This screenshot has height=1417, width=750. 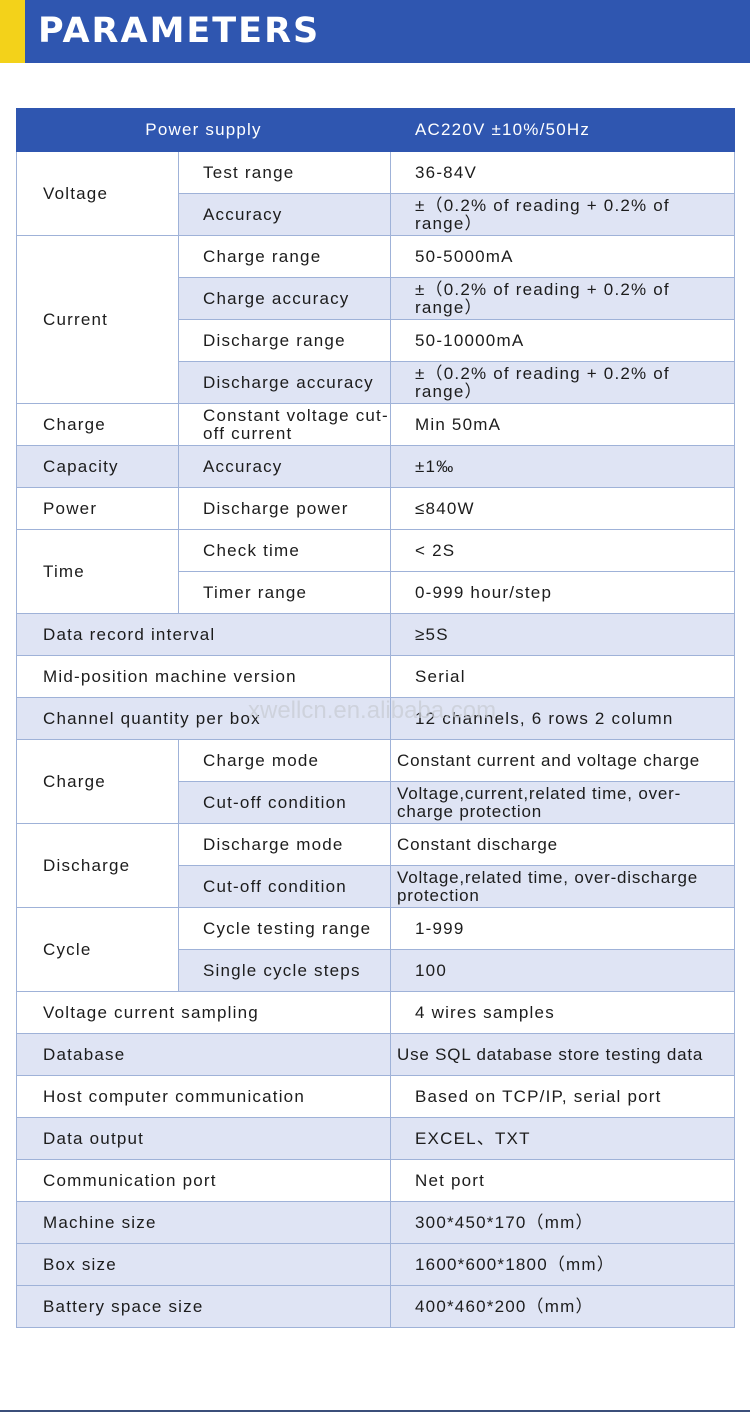 I want to click on charge-group-label: Charge, so click(x=97, y=781).